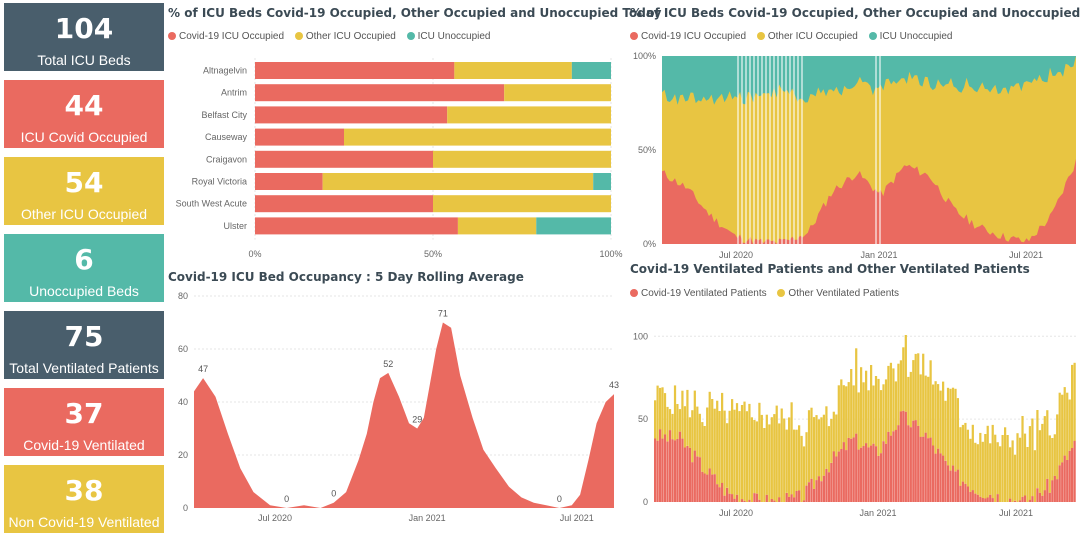 The height and width of the screenshot is (533, 1080). What do you see at coordinates (869, 201) in the screenshot?
I see `area-covid-occupied` at bounding box center [869, 201].